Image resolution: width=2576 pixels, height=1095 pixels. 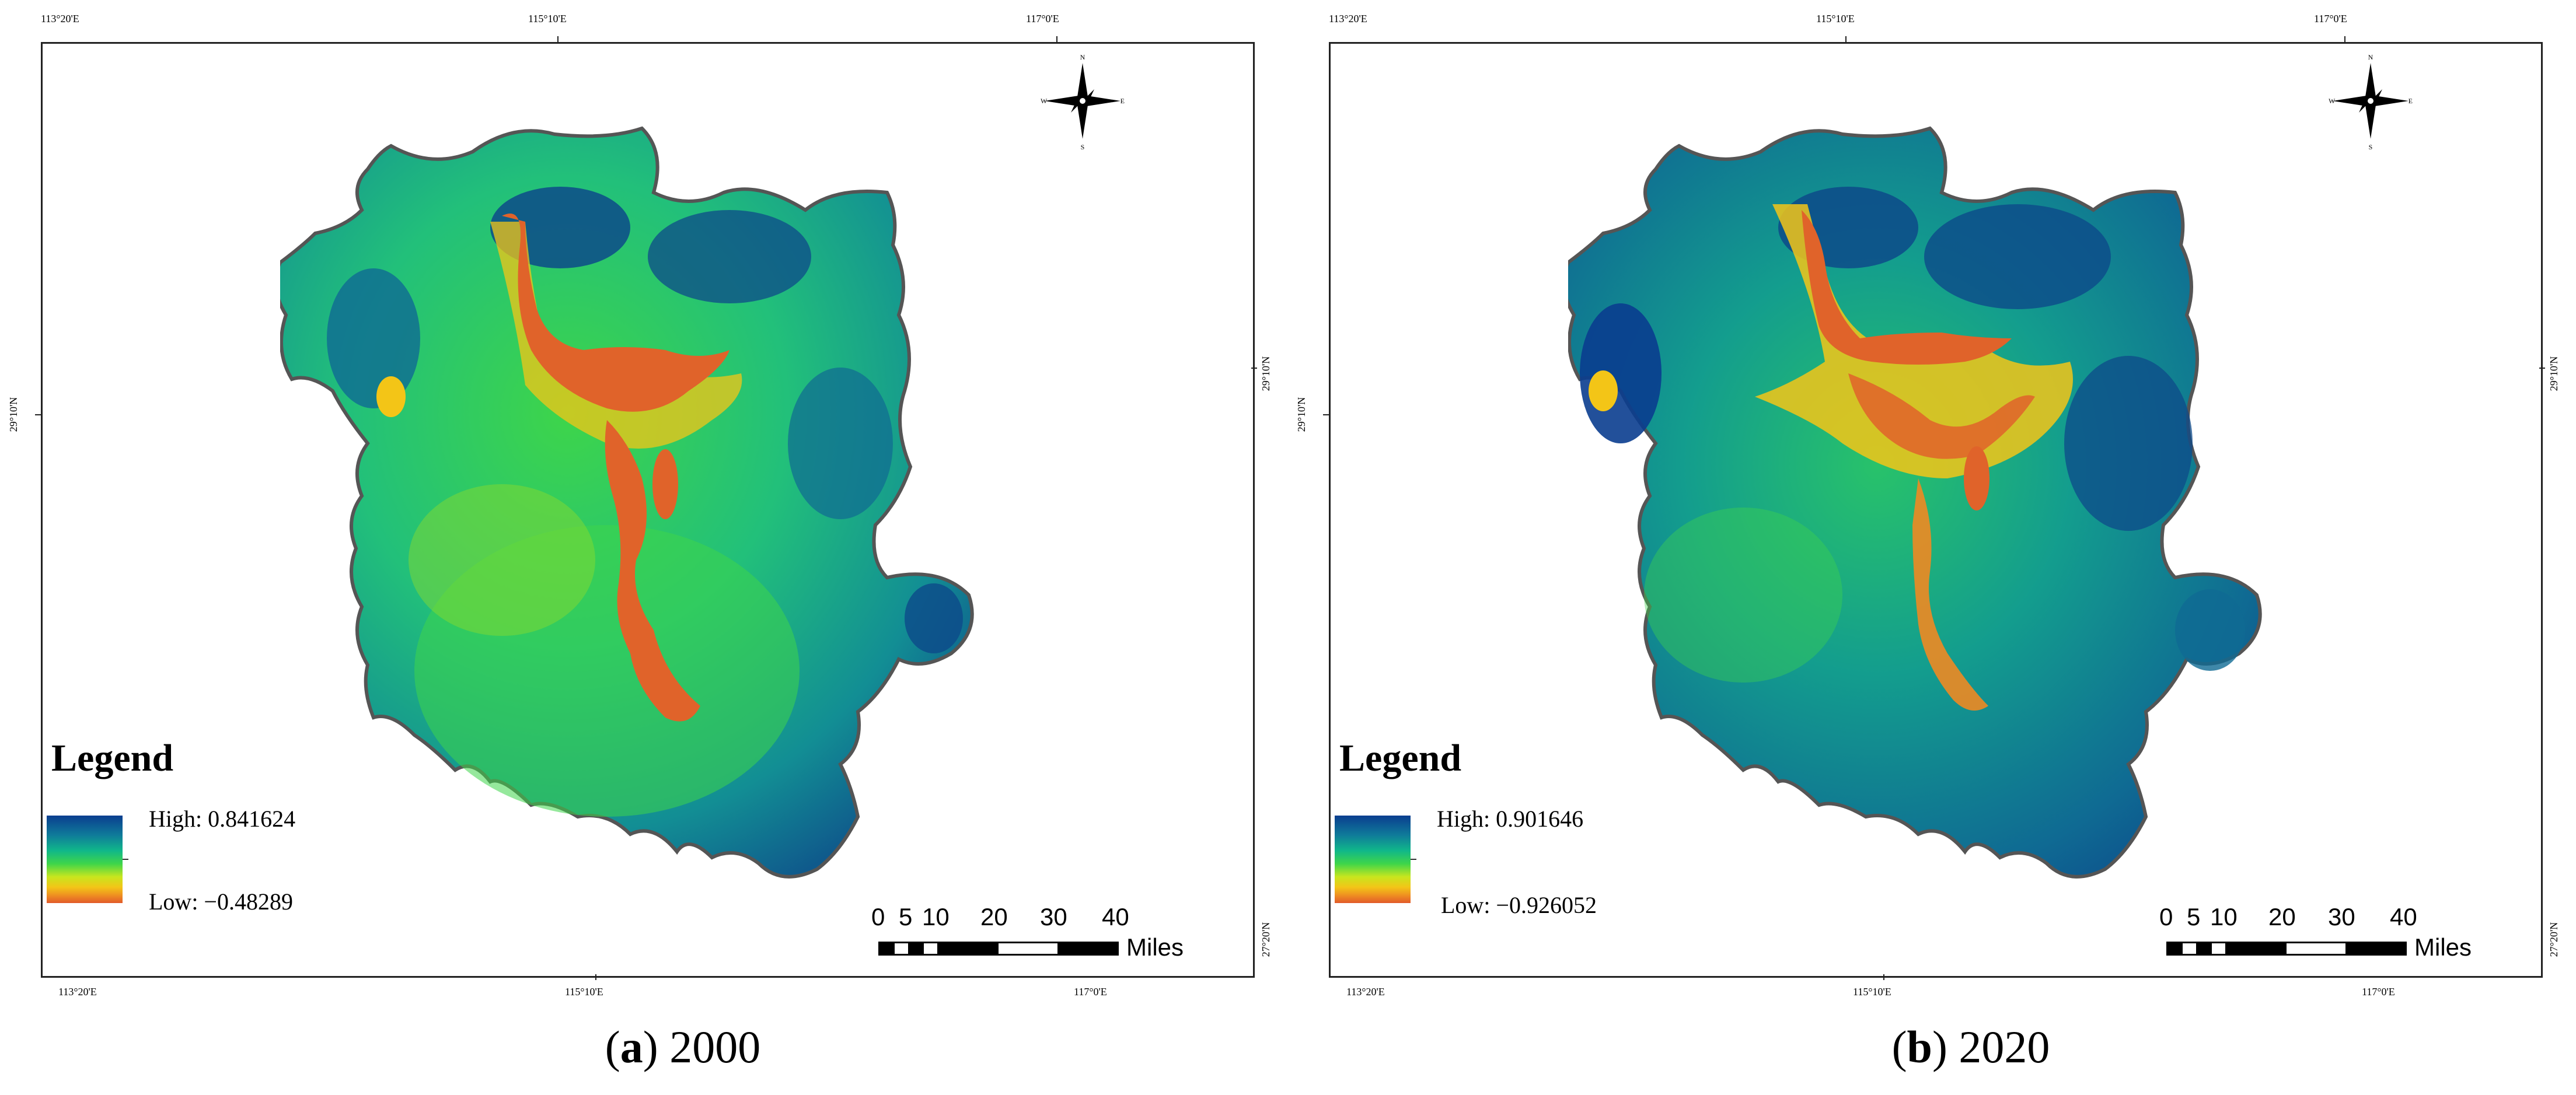 What do you see at coordinates (715, 1046) in the screenshot?
I see `caption-year: 2000` at bounding box center [715, 1046].